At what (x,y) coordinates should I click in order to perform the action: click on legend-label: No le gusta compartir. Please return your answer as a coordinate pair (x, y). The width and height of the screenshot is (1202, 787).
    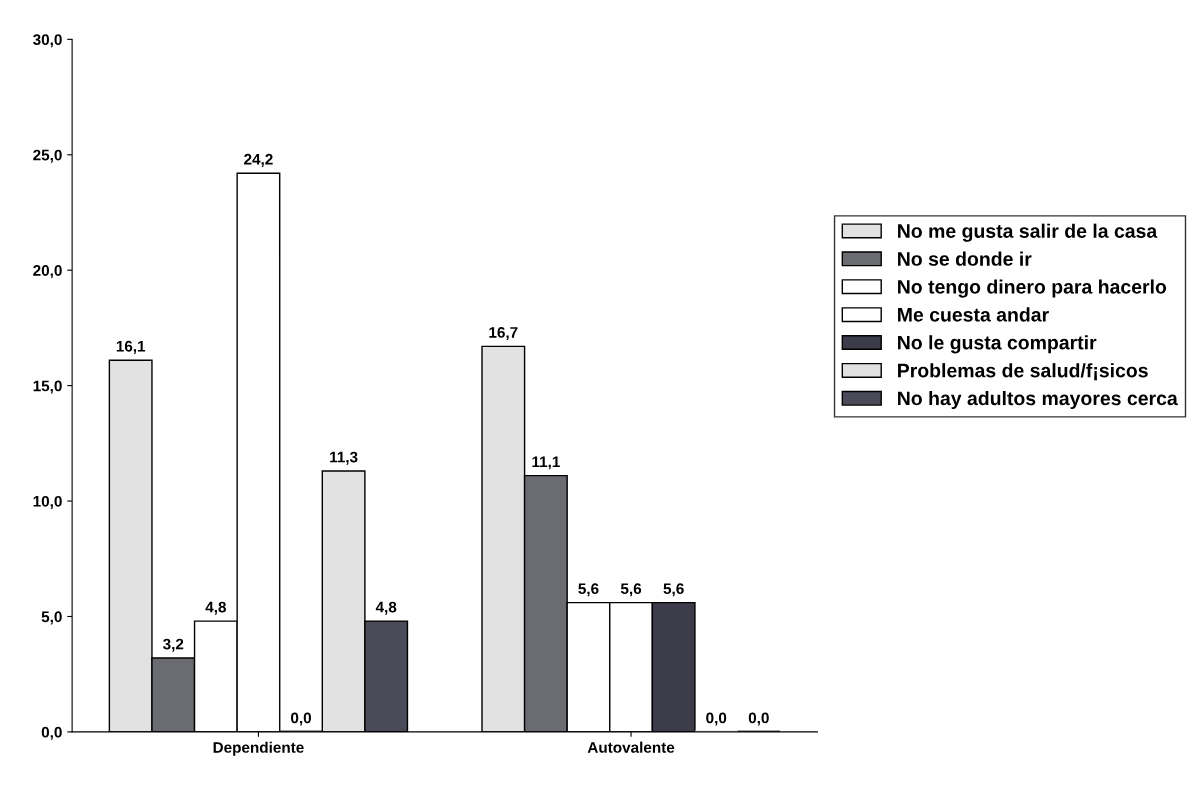
    Looking at the image, I should click on (997, 344).